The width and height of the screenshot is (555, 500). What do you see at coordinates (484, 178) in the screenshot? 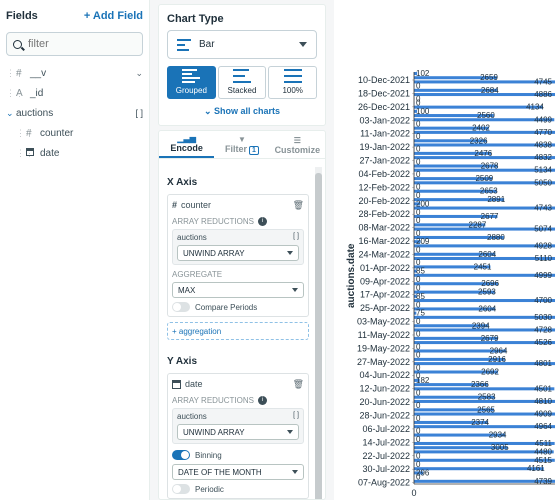
I see `bar-data-label: 2509` at bounding box center [484, 178].